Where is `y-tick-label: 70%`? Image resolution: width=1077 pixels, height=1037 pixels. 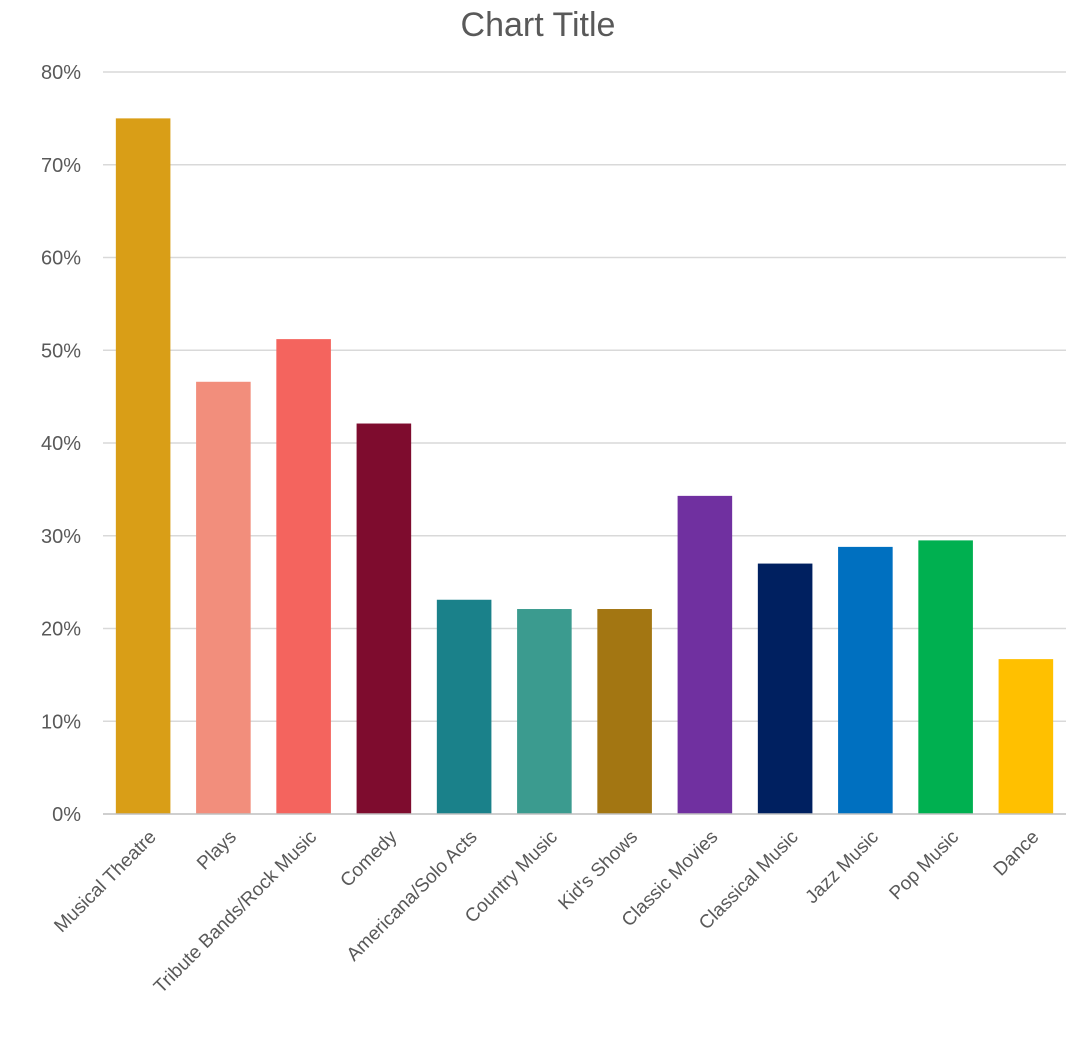 y-tick-label: 70% is located at coordinates (61, 166).